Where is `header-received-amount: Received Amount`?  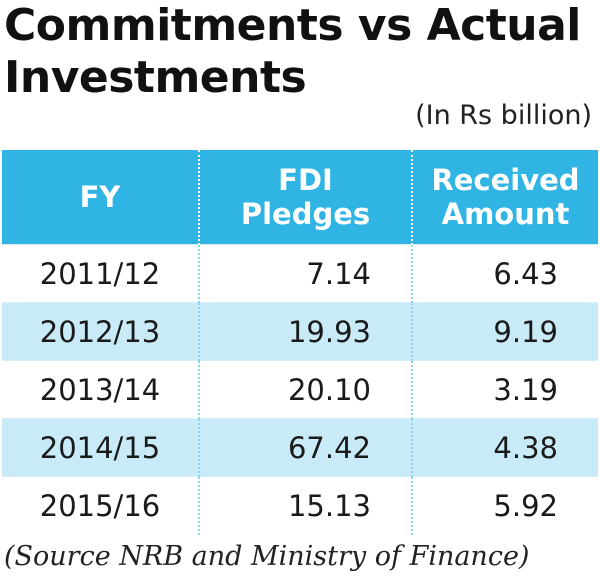 header-received-amount: Received Amount is located at coordinates (505, 197).